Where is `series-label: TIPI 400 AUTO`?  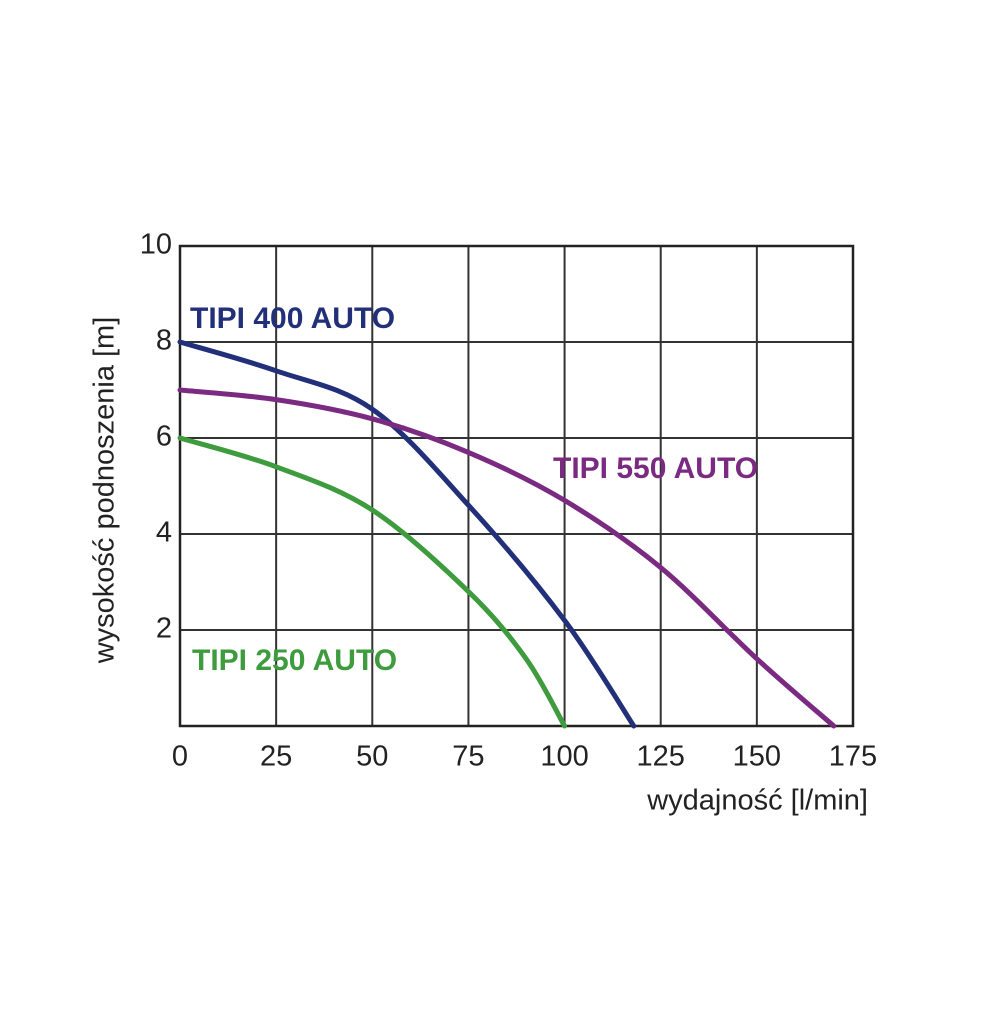 series-label: TIPI 400 AUTO is located at coordinates (292, 318).